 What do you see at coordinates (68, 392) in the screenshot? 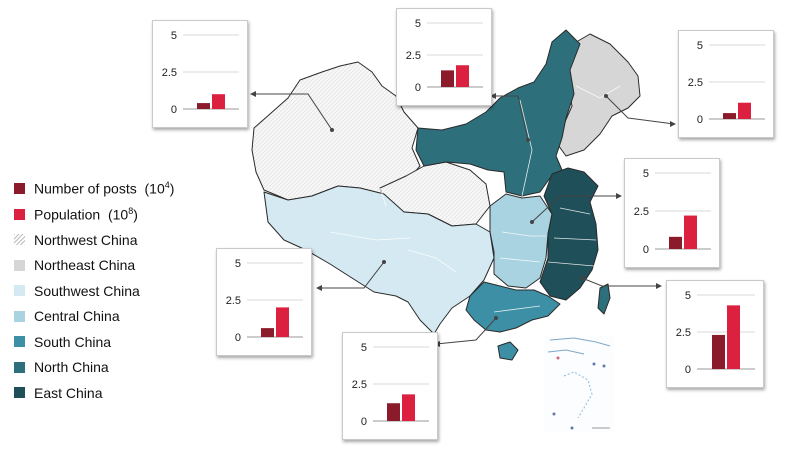
I see `legend-label-east: East China` at bounding box center [68, 392].